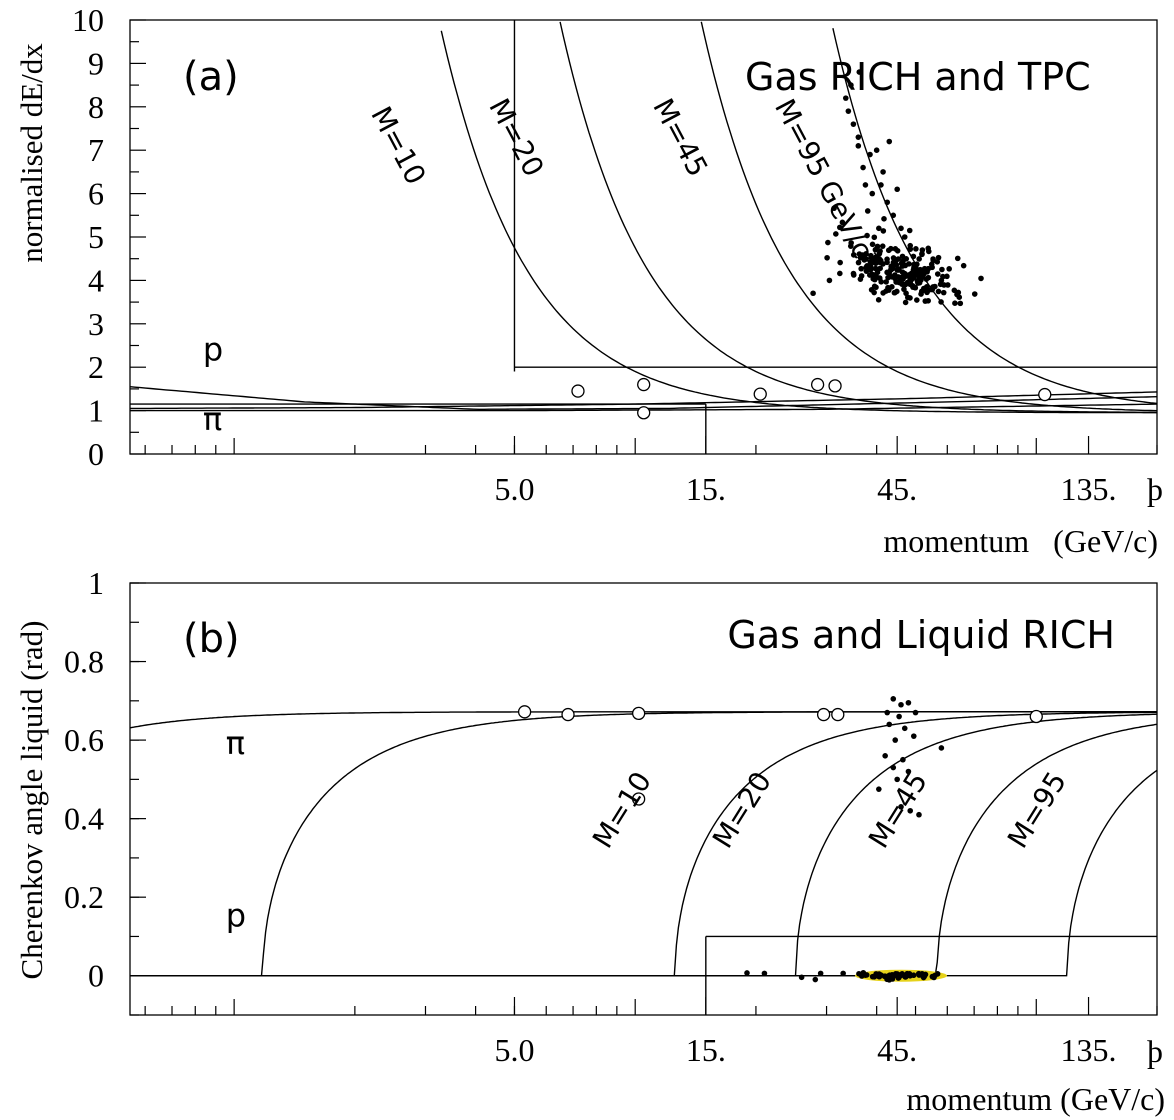  Describe the element at coordinates (211, 77) in the screenshot. I see `panel-a-letter: (a)` at that location.